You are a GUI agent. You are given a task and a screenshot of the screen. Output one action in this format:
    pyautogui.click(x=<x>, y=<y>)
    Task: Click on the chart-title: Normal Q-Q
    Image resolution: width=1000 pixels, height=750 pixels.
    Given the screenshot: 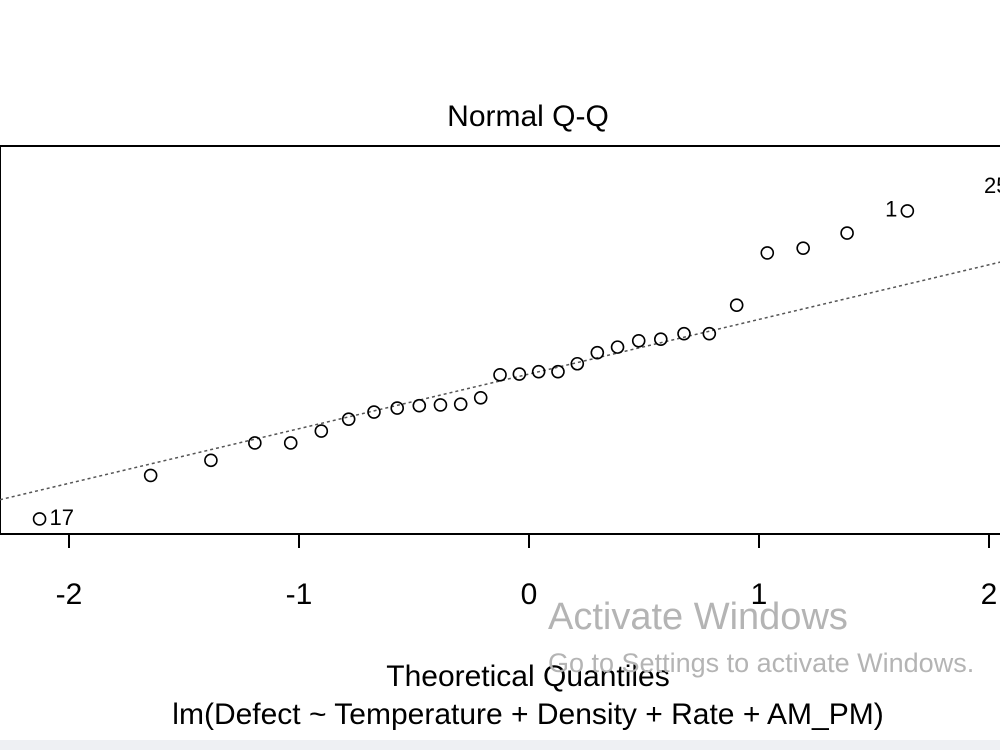 What is the action you would take?
    pyautogui.click(x=528, y=116)
    